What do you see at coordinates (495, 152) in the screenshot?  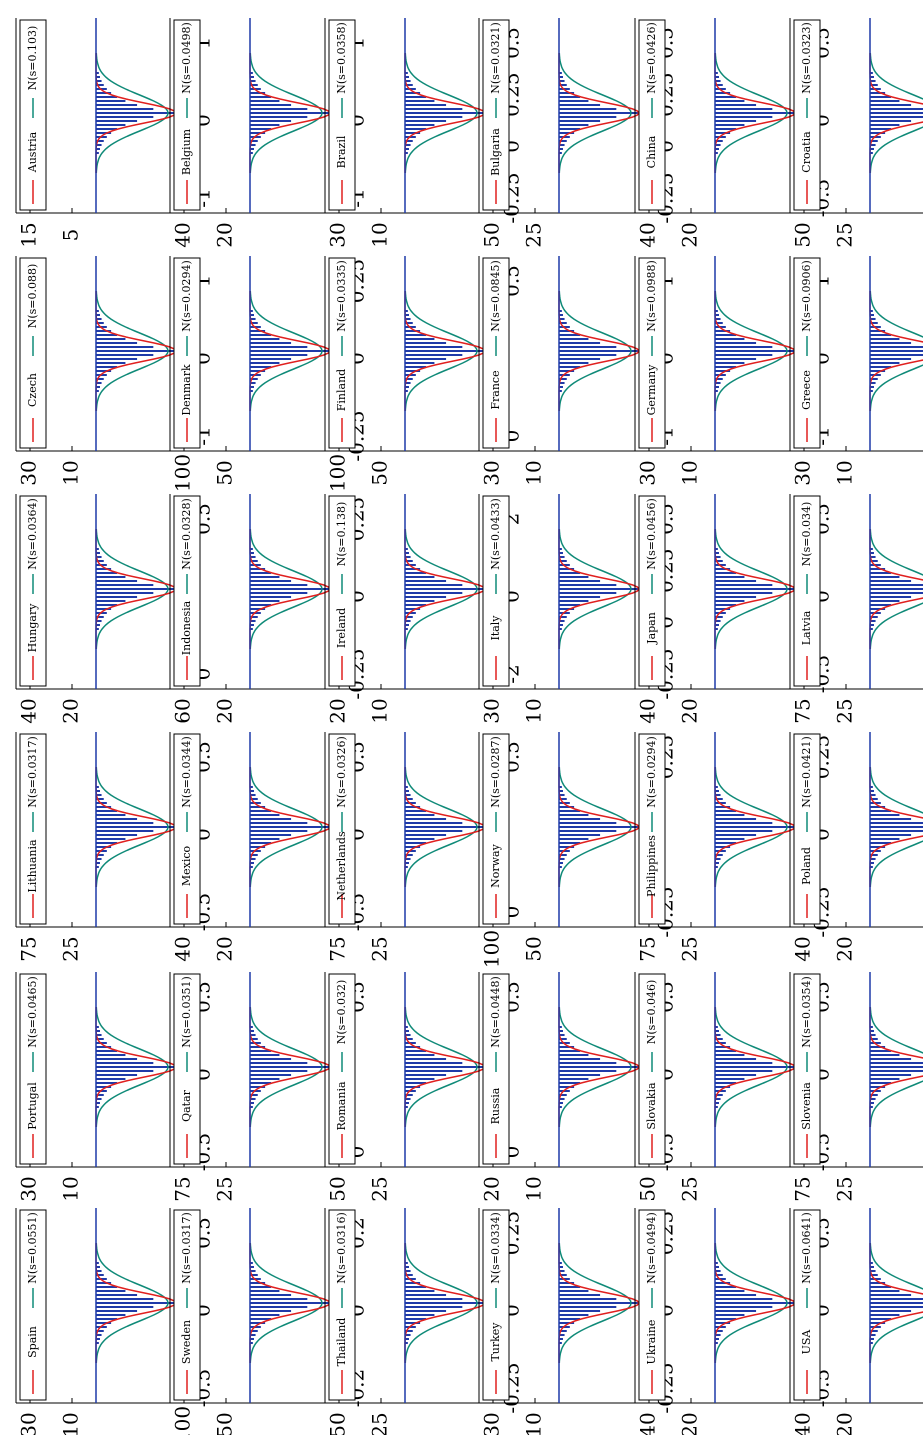 I see `legend-label-empirical: Bulgaria` at bounding box center [495, 152].